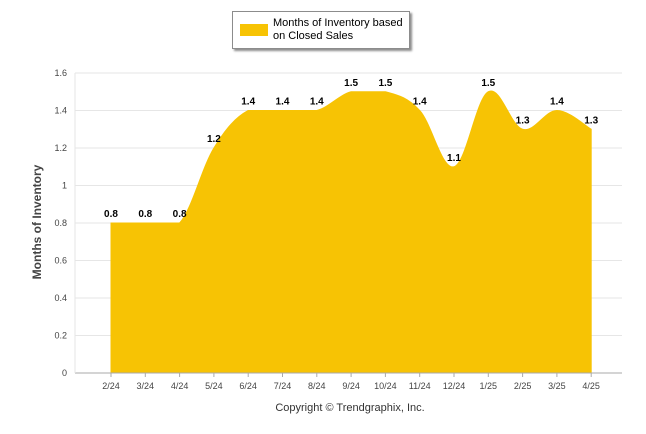  I want to click on x-tick-label: 5/24, so click(214, 386).